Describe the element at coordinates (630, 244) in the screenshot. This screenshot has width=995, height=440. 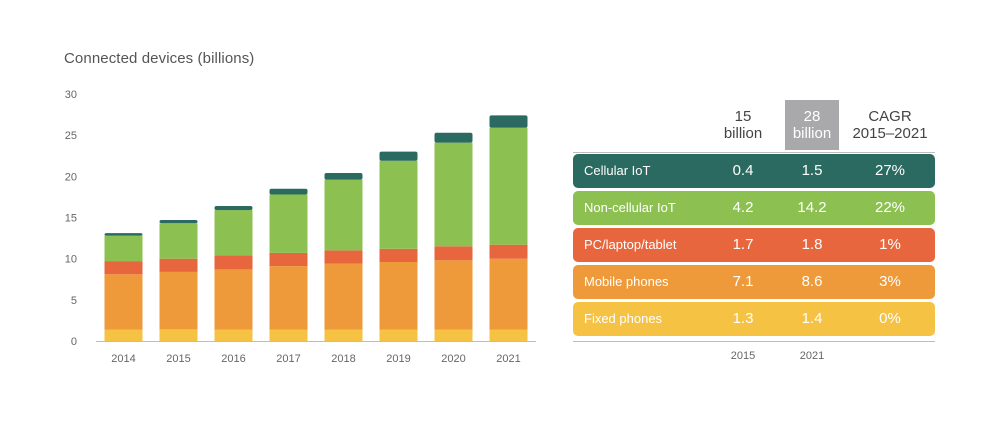
I see `row-label: PC/laptop/tablet` at that location.